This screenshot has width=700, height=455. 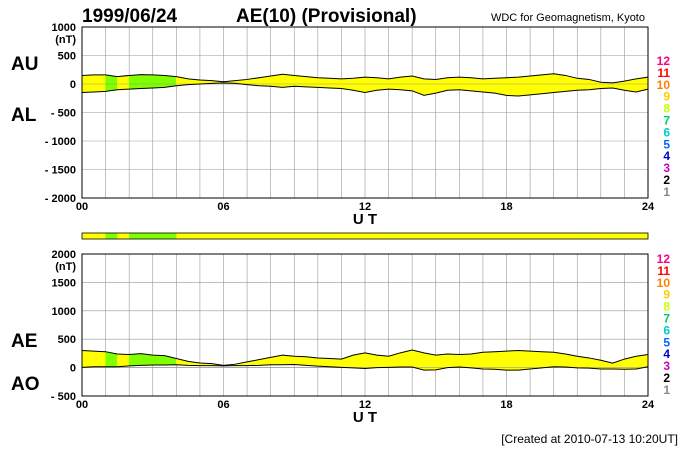 I want to click on legend-level-8: 8, so click(x=666, y=109).